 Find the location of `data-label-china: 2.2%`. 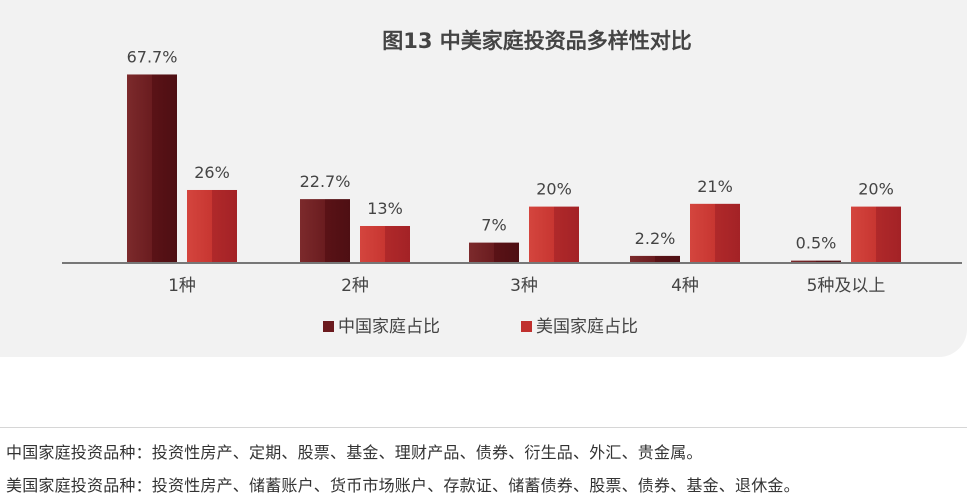

data-label-china: 2.2% is located at coordinates (655, 238).